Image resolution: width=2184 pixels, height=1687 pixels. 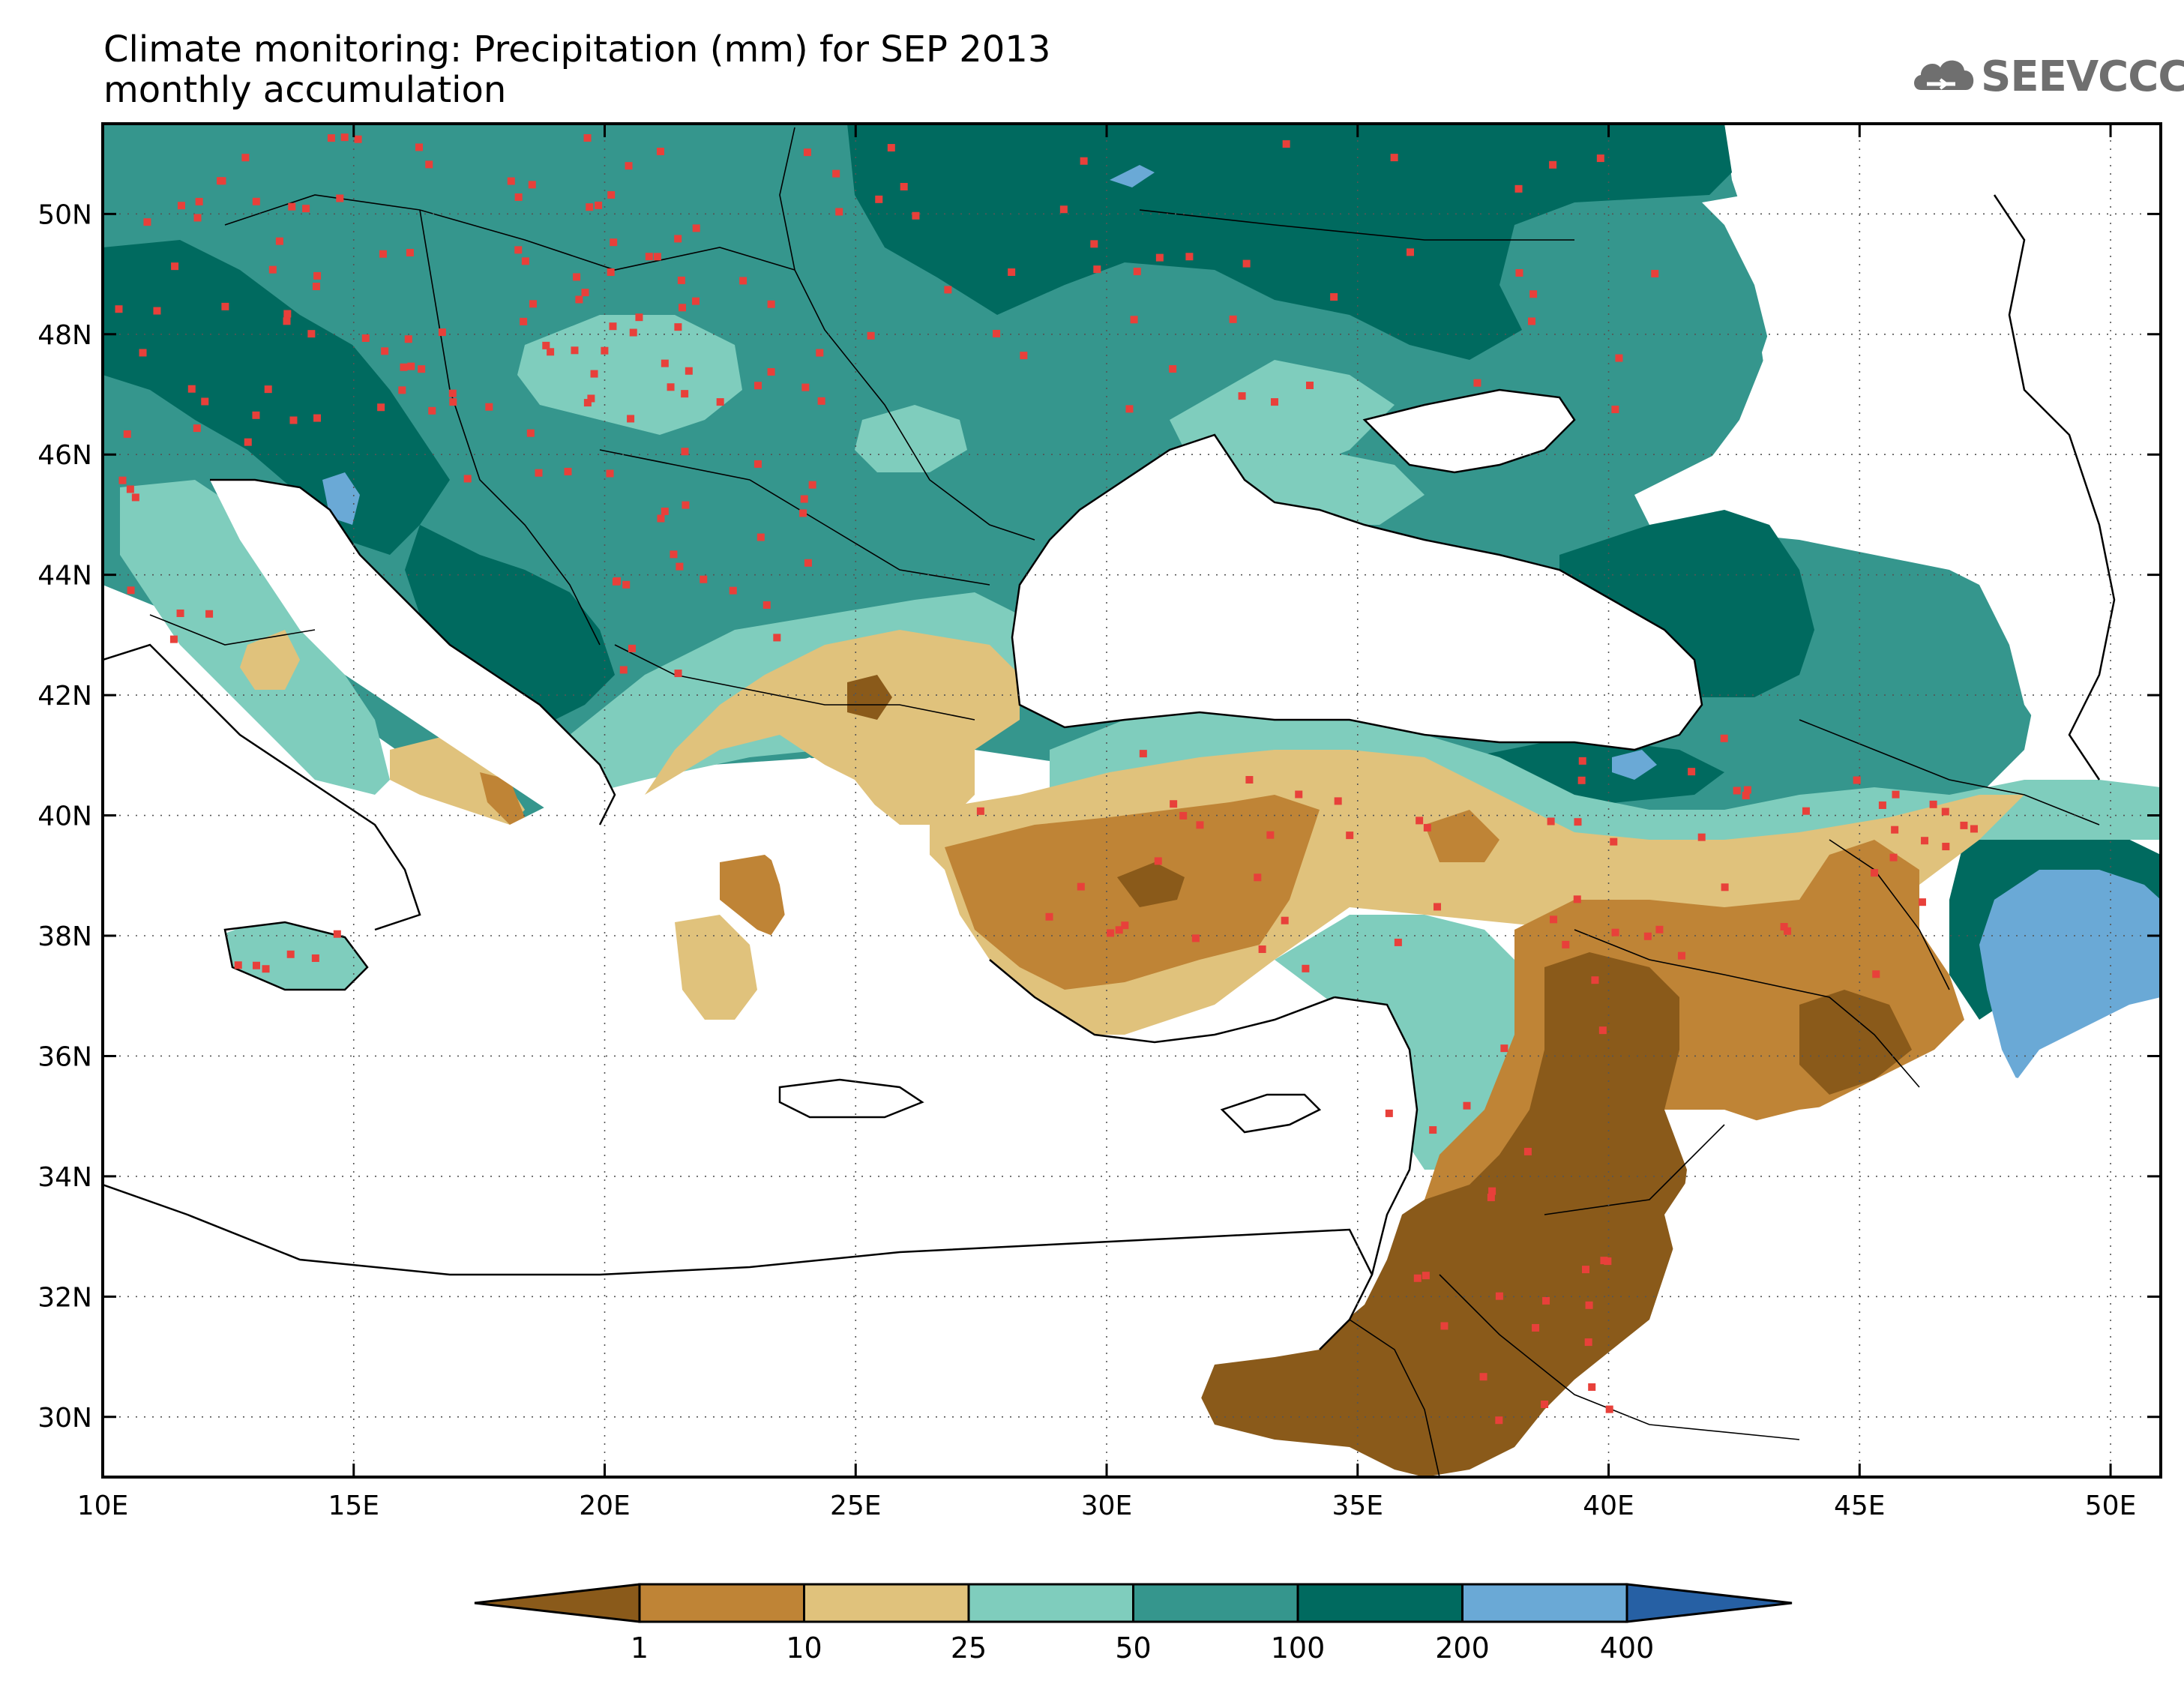 What do you see at coordinates (64, 817) in the screenshot?
I see `lat-tick-label: 40N` at bounding box center [64, 817].